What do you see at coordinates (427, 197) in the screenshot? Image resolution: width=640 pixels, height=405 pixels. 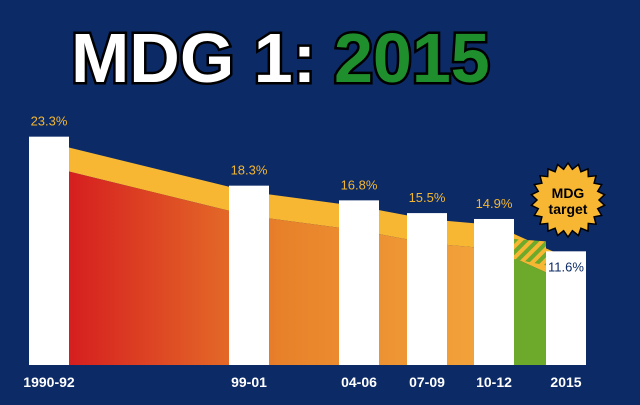 I see `value-label-07-09: 15.5%` at bounding box center [427, 197].